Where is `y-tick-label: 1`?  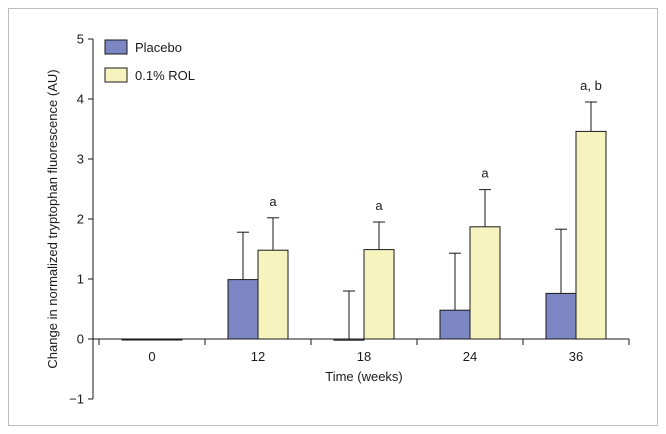 y-tick-label: 1 is located at coordinates (80, 279).